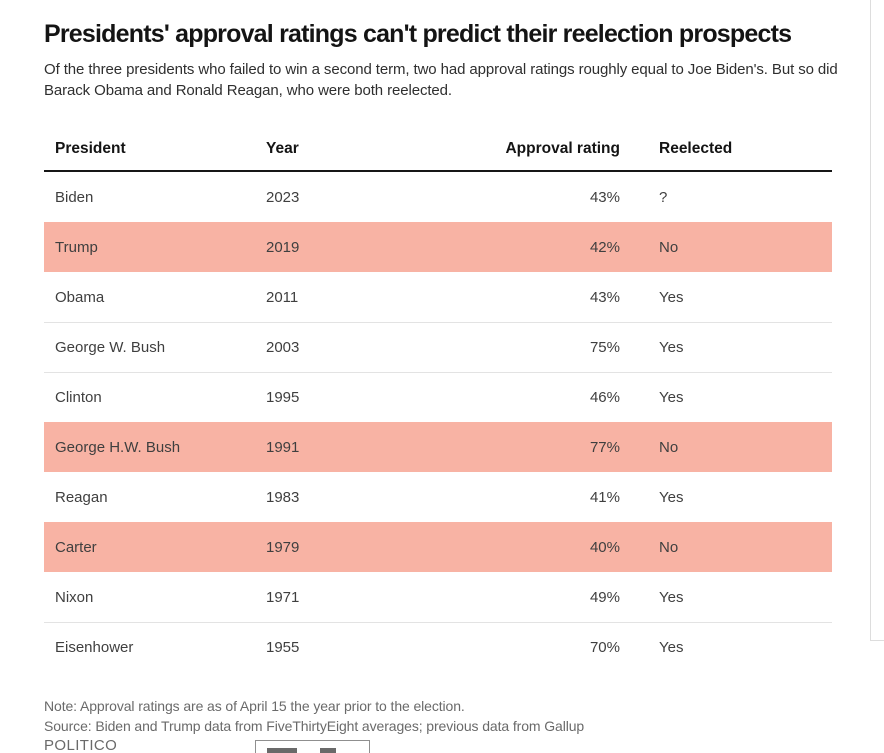  I want to click on cell-approval: 49%, so click(604, 597).